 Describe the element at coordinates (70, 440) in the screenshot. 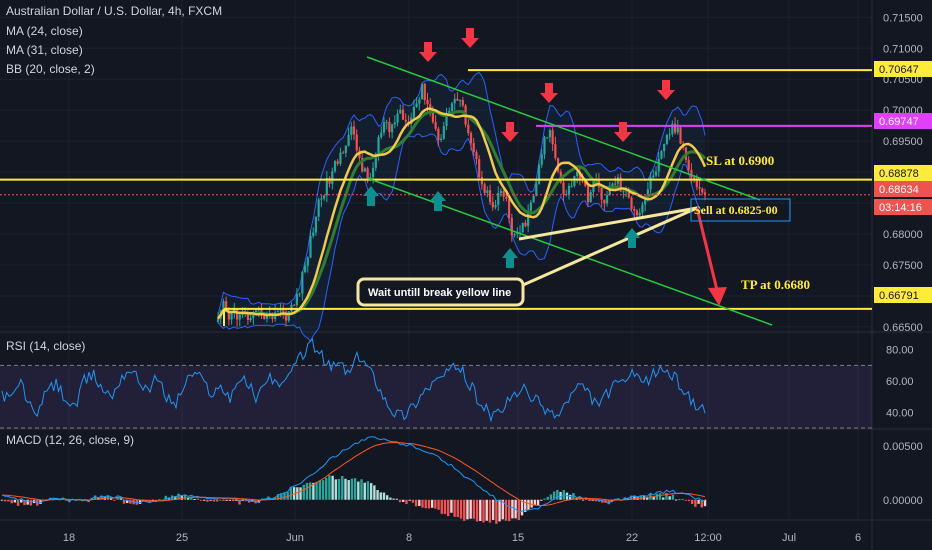

I see `macd-label: MACD (12, 26, close, 9)` at that location.